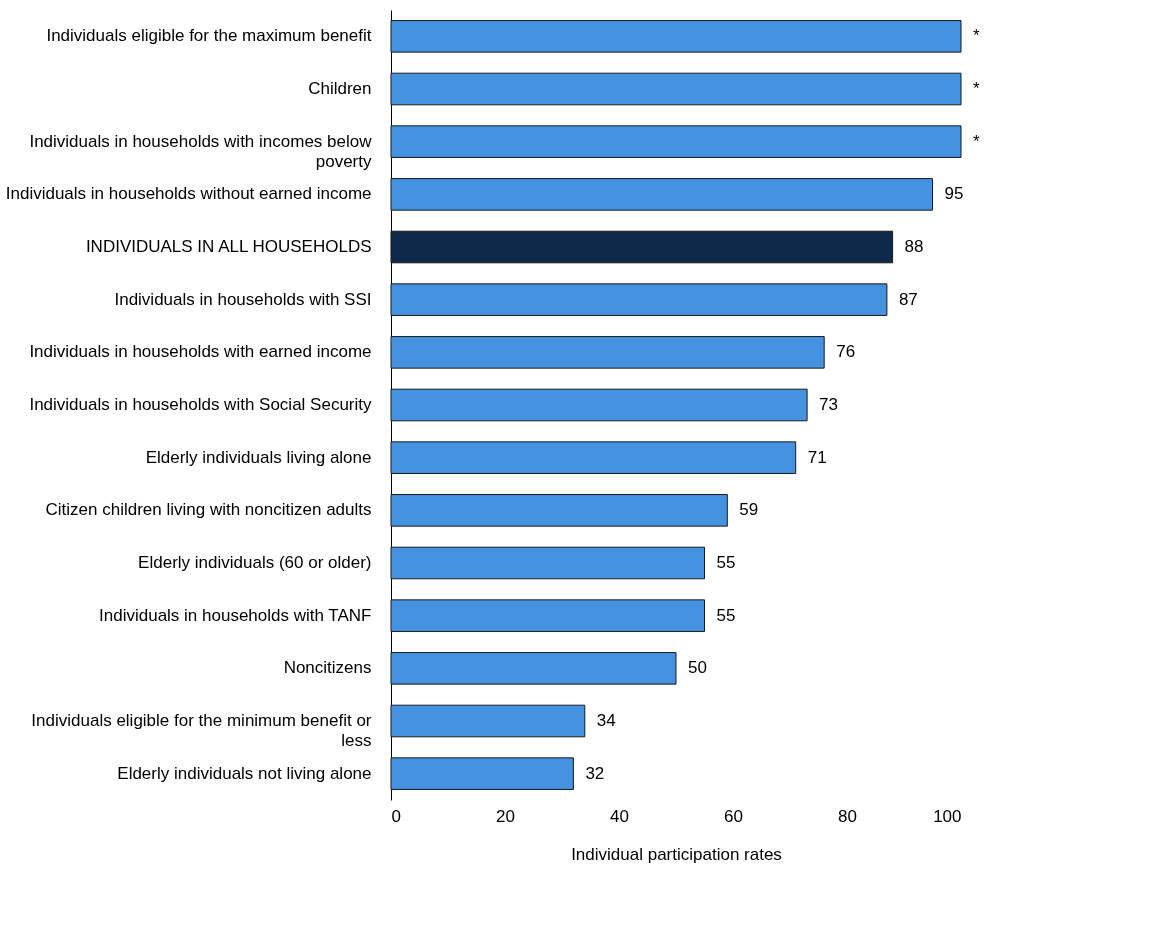 This screenshot has height=930, width=1150. What do you see at coordinates (209, 36) in the screenshot?
I see `y-tick-label: Individuals eligible for the maximum benefit` at bounding box center [209, 36].